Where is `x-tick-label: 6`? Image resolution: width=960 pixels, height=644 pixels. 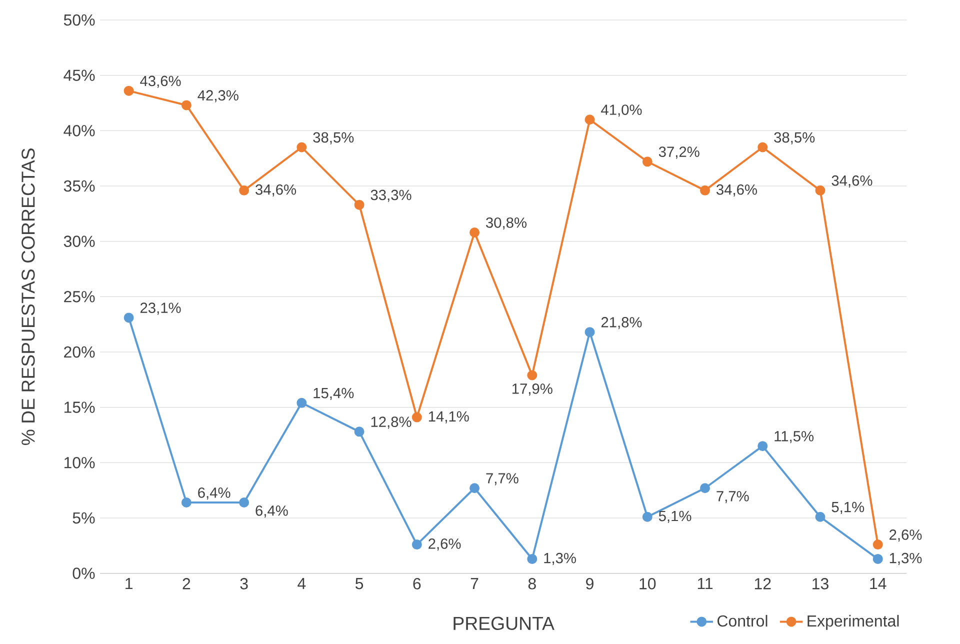
x-tick-label: 6 is located at coordinates (417, 584).